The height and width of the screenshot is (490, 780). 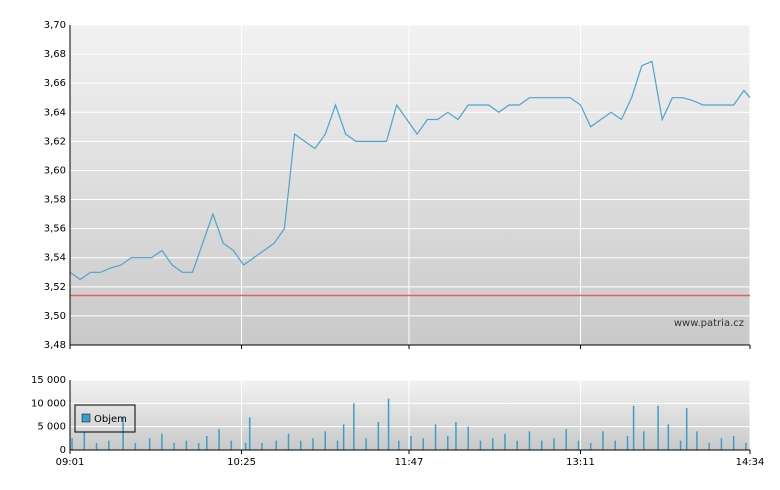 I want to click on x-tick-label: 13:11, so click(x=580, y=462).